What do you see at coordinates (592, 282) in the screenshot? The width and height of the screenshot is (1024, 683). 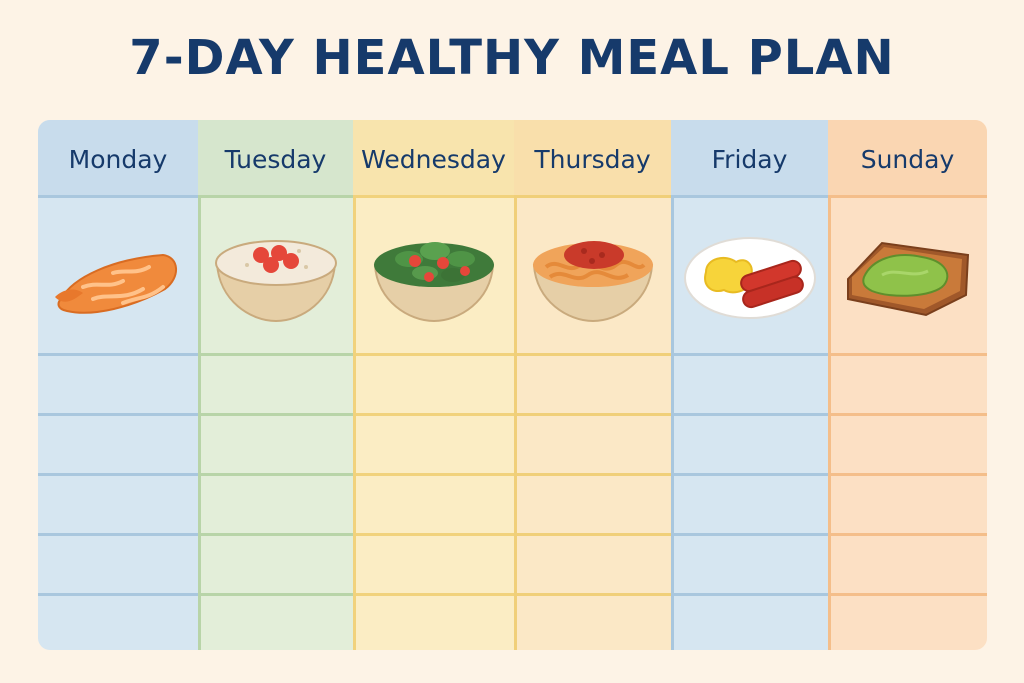 I see `pasta-bowl-icon` at bounding box center [592, 282].